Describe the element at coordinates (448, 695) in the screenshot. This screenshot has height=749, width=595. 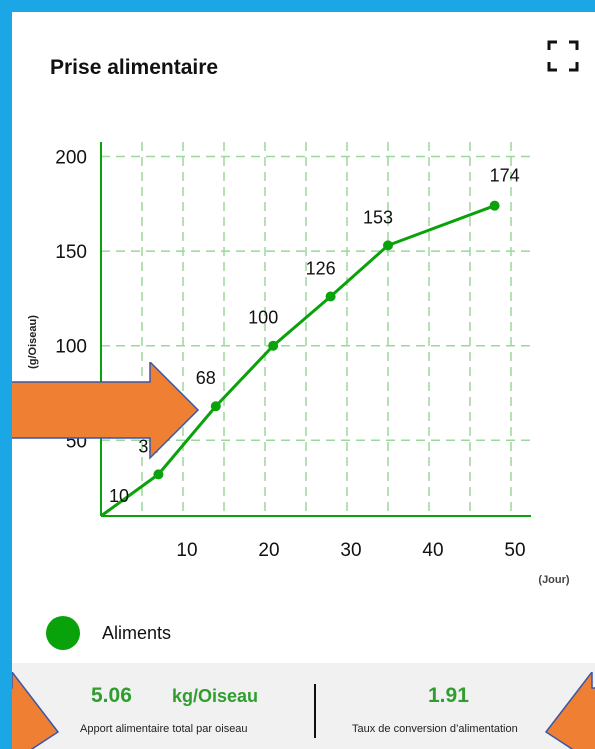
I see `fcr-value: 1.91` at that location.